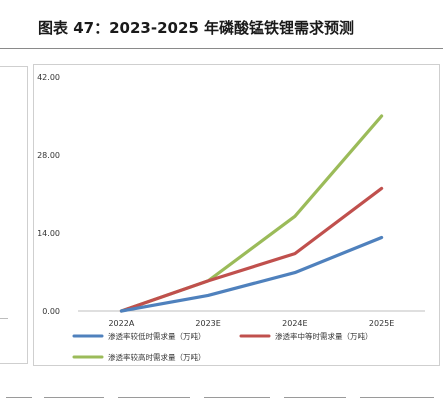 The height and width of the screenshot is (402, 443). I want to click on y-tick-label: 14.00, so click(48, 233).